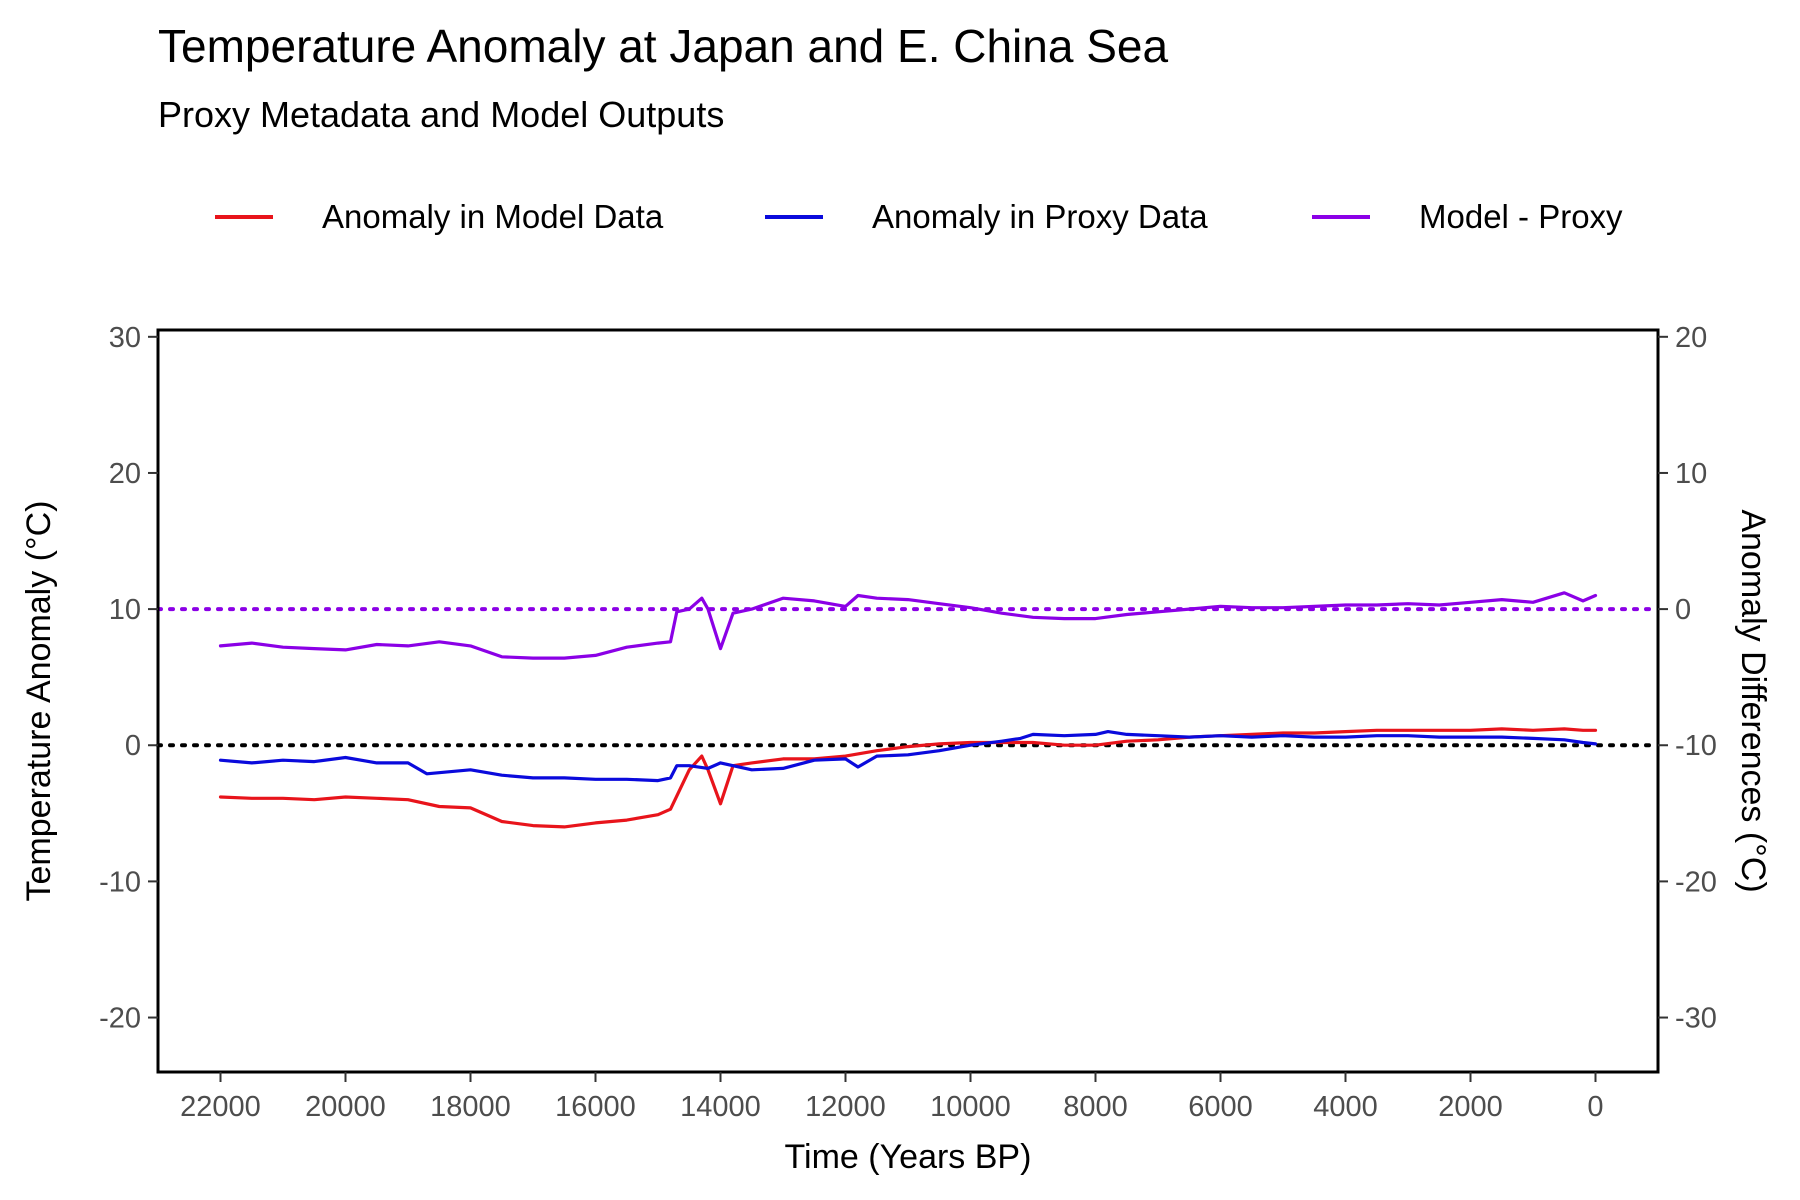 The height and width of the screenshot is (1200, 1800). I want to click on legend-label: Anomaly in Model Data, so click(493, 216).